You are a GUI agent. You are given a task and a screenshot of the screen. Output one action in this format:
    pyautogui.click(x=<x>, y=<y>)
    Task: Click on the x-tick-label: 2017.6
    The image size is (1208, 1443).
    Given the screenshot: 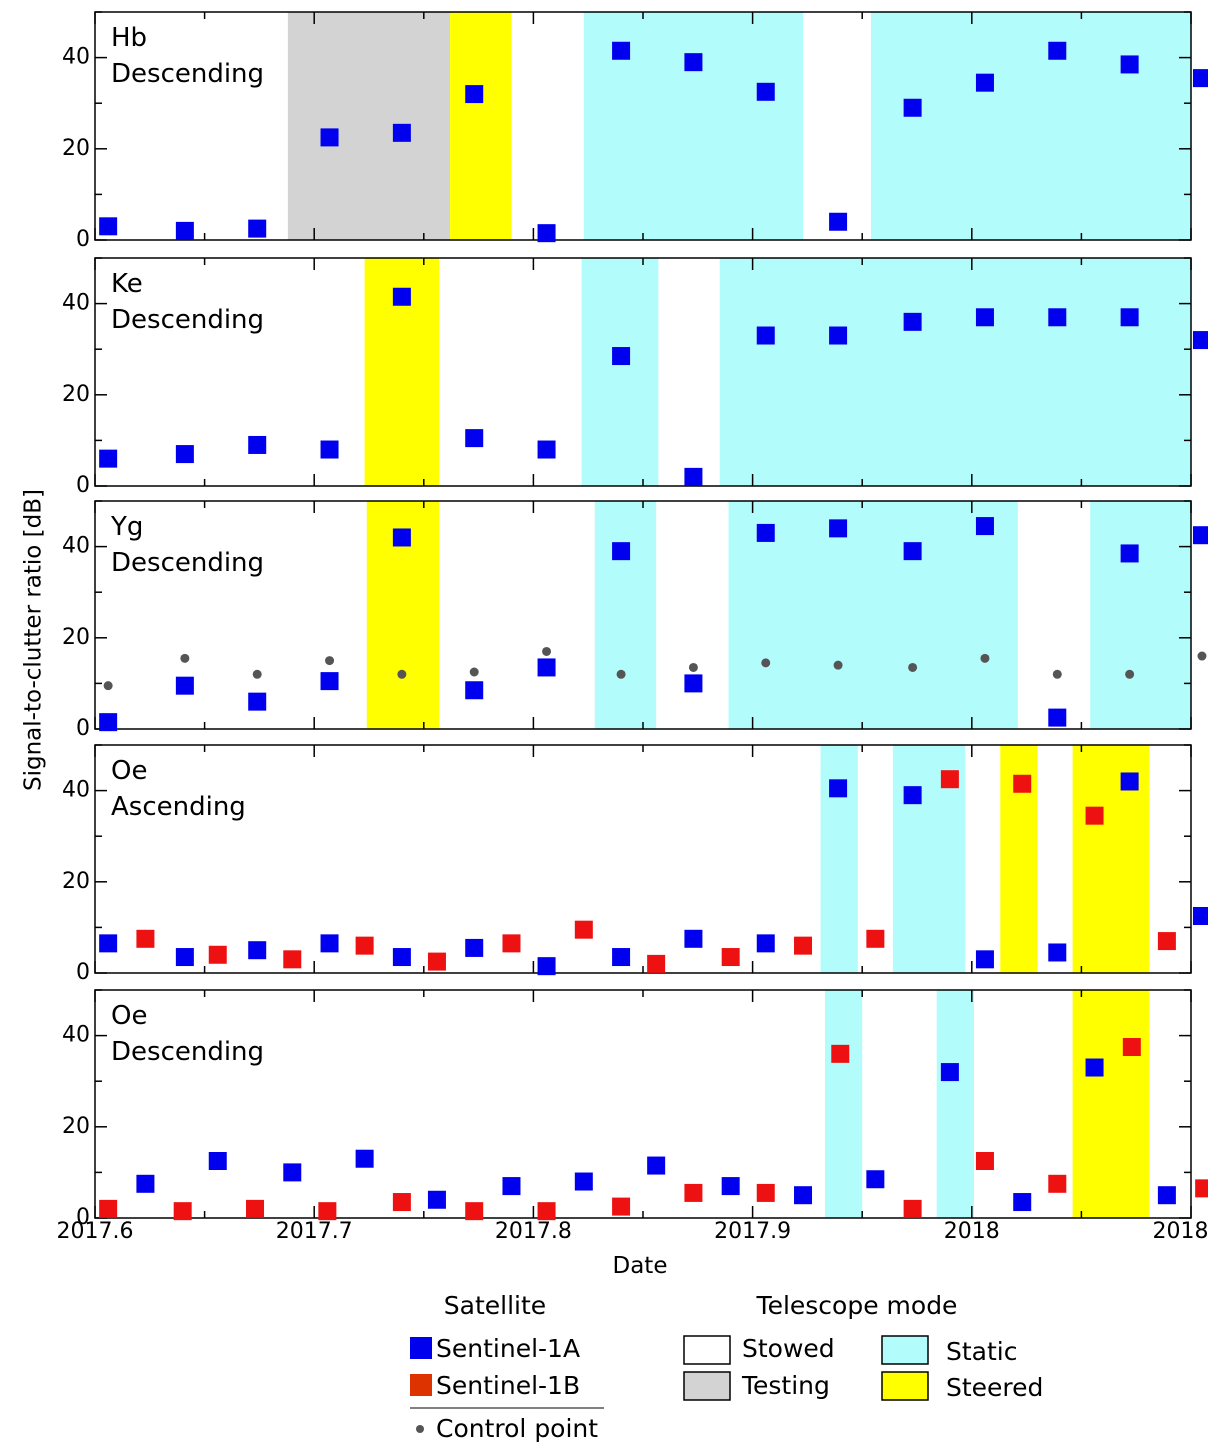 What is the action you would take?
    pyautogui.click(x=95, y=1231)
    